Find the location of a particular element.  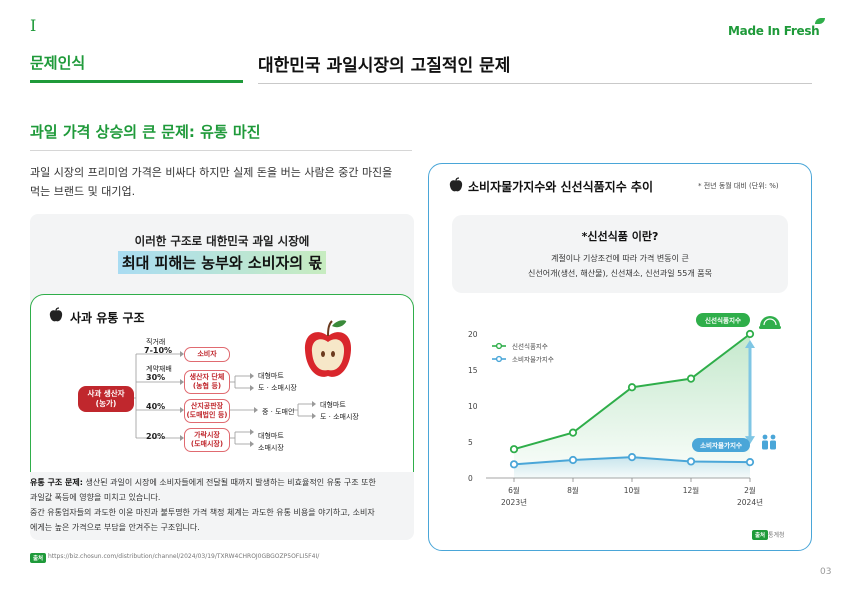

y-tick-label: 15 is located at coordinates (473, 370).